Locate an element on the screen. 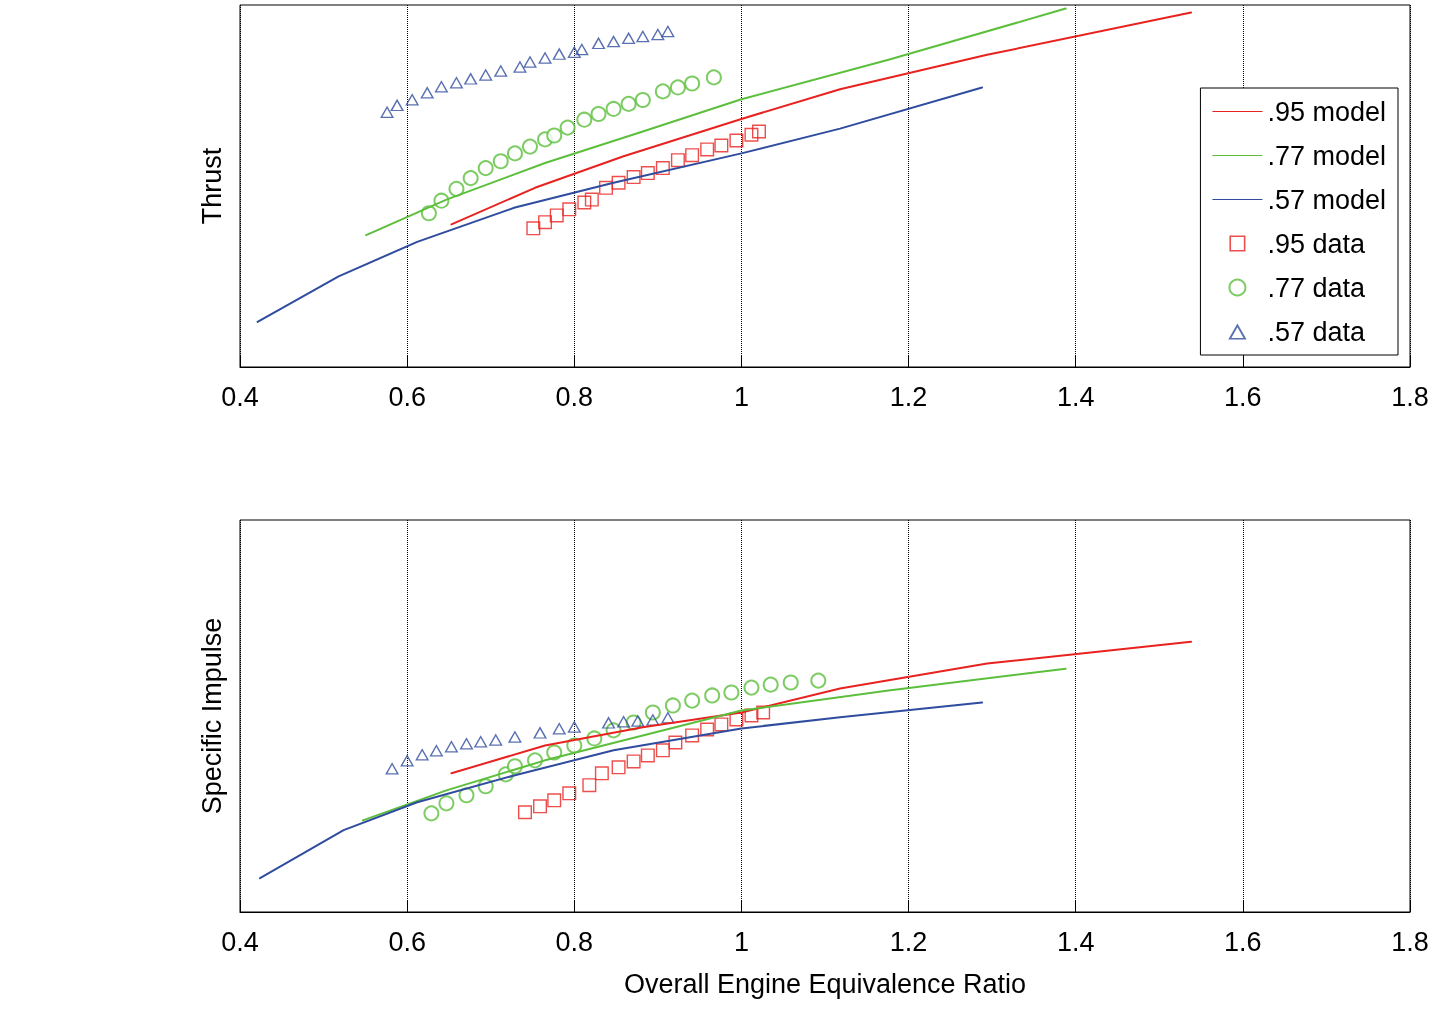 The width and height of the screenshot is (1441, 1017). legend-label: .95 data is located at coordinates (1316, 243).